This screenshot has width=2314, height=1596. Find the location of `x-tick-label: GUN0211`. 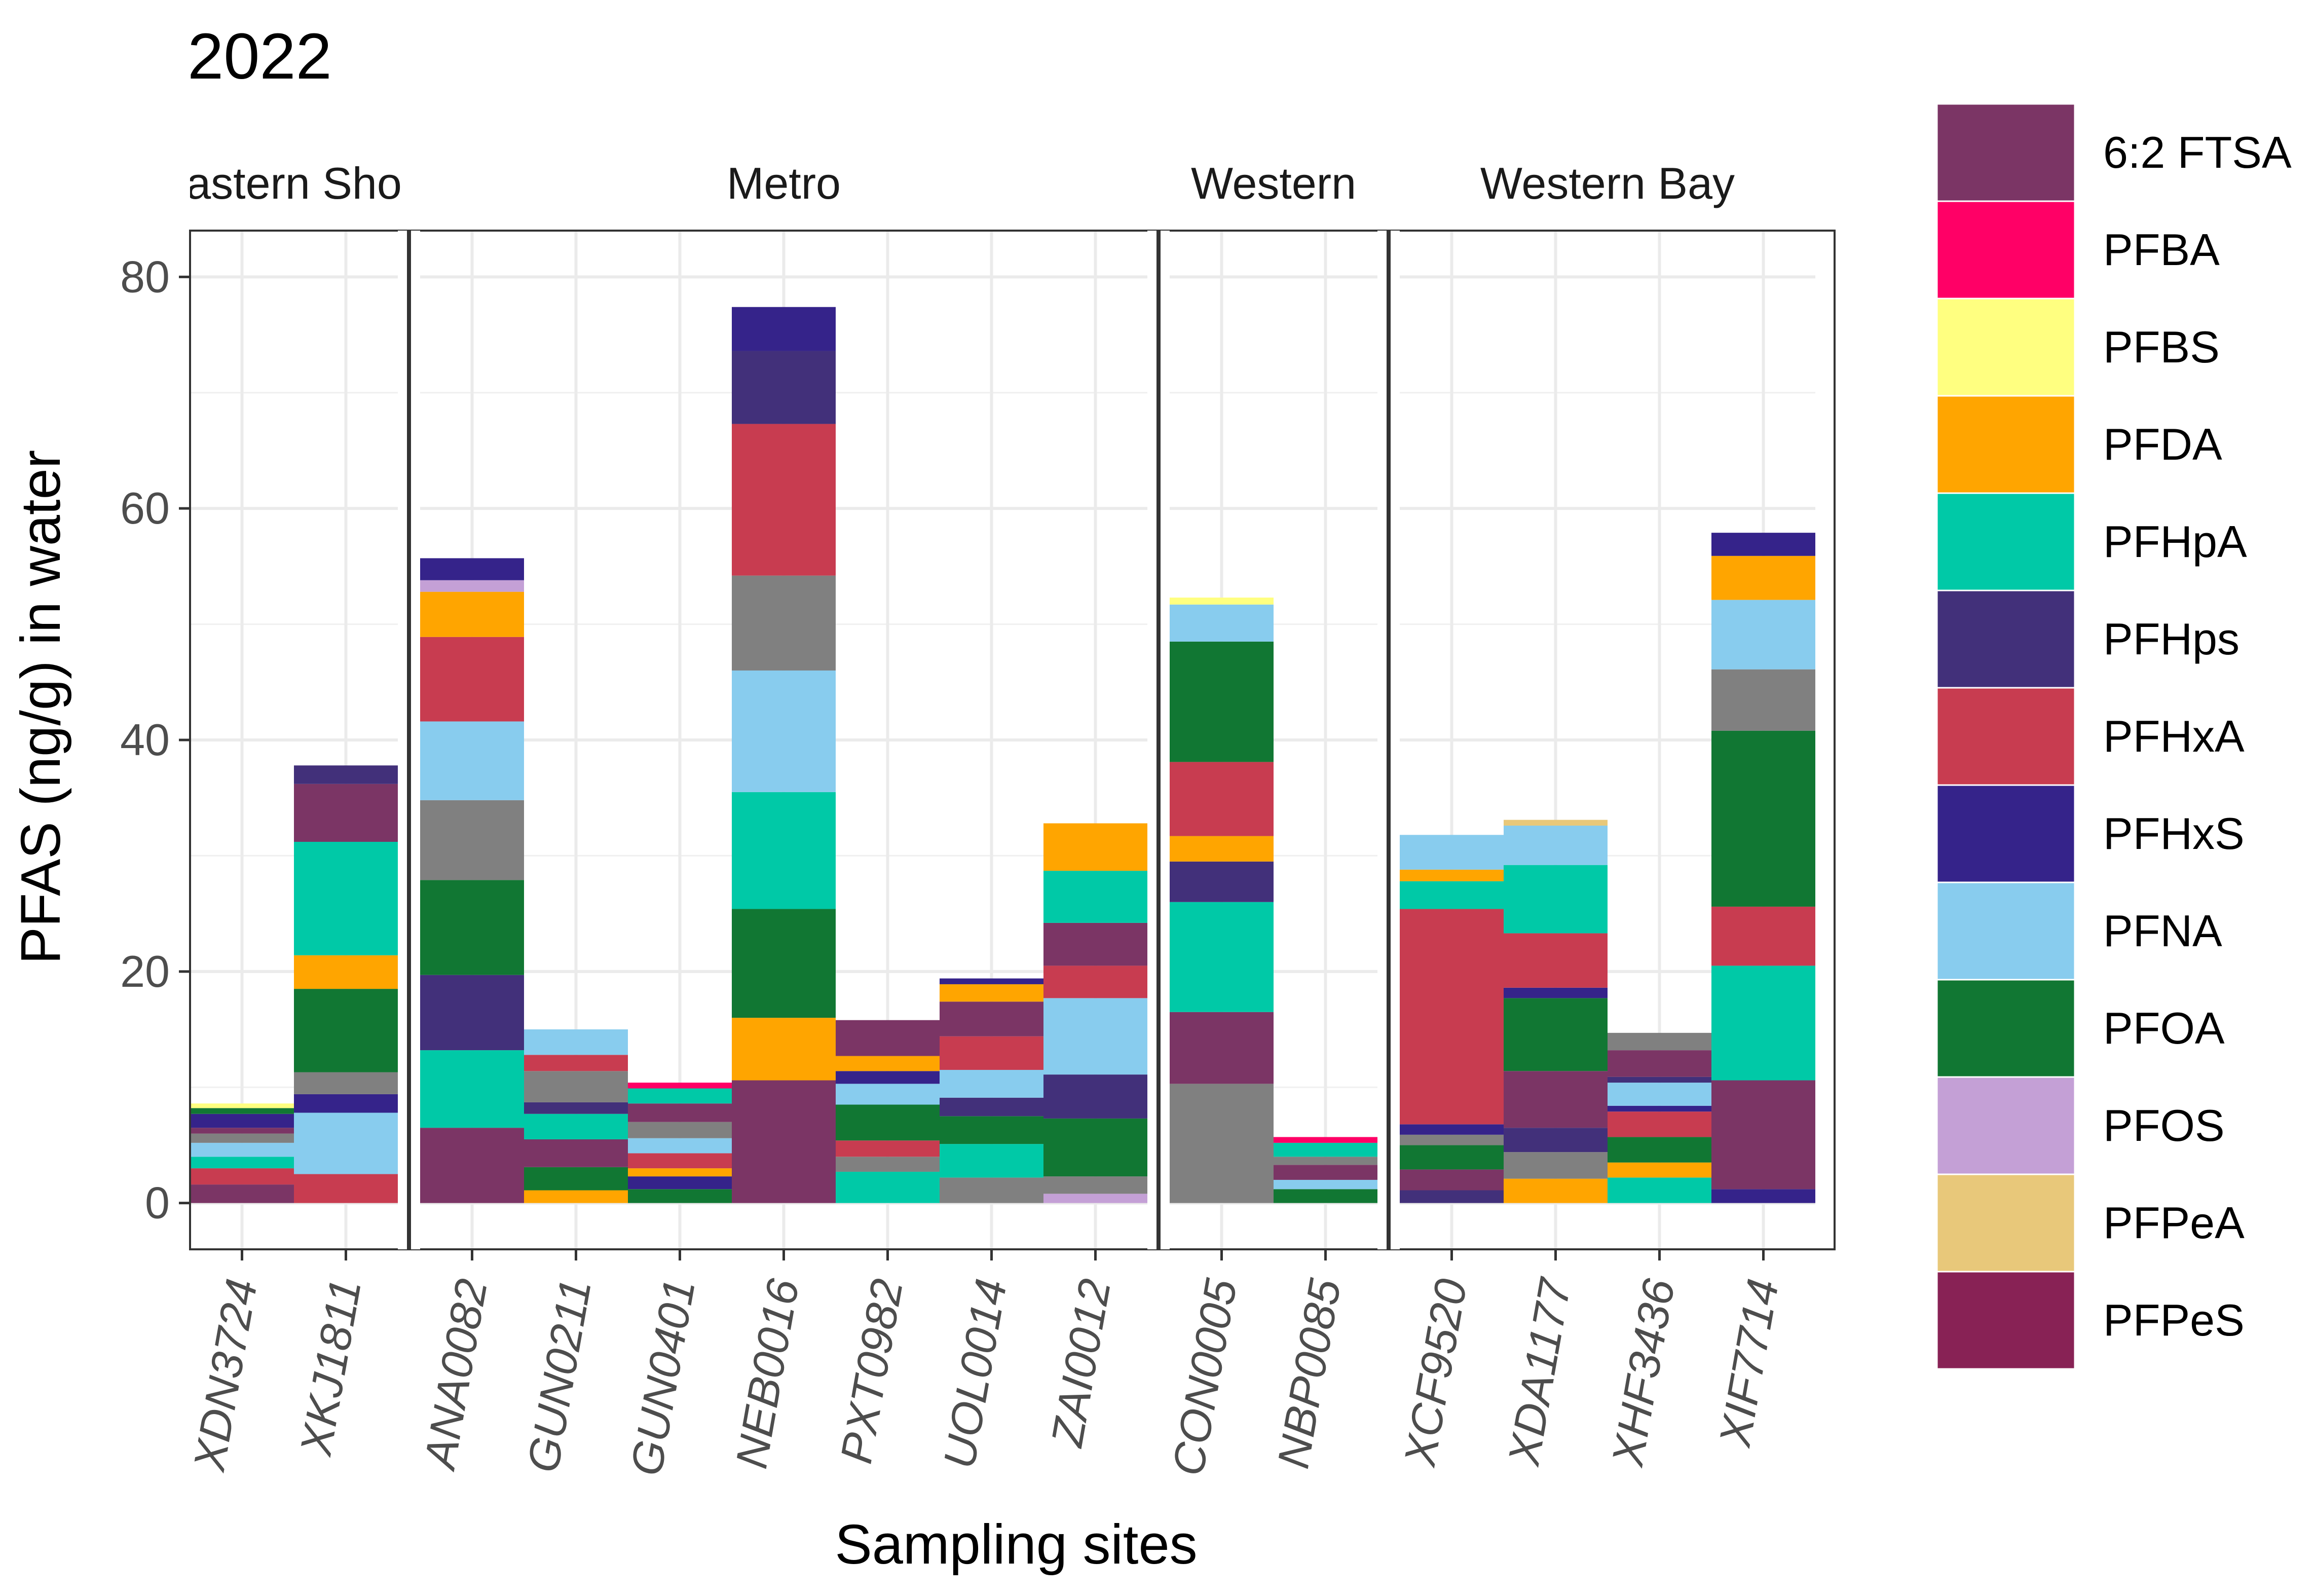

x-tick-label: GUN0211 is located at coordinates (559, 1375).